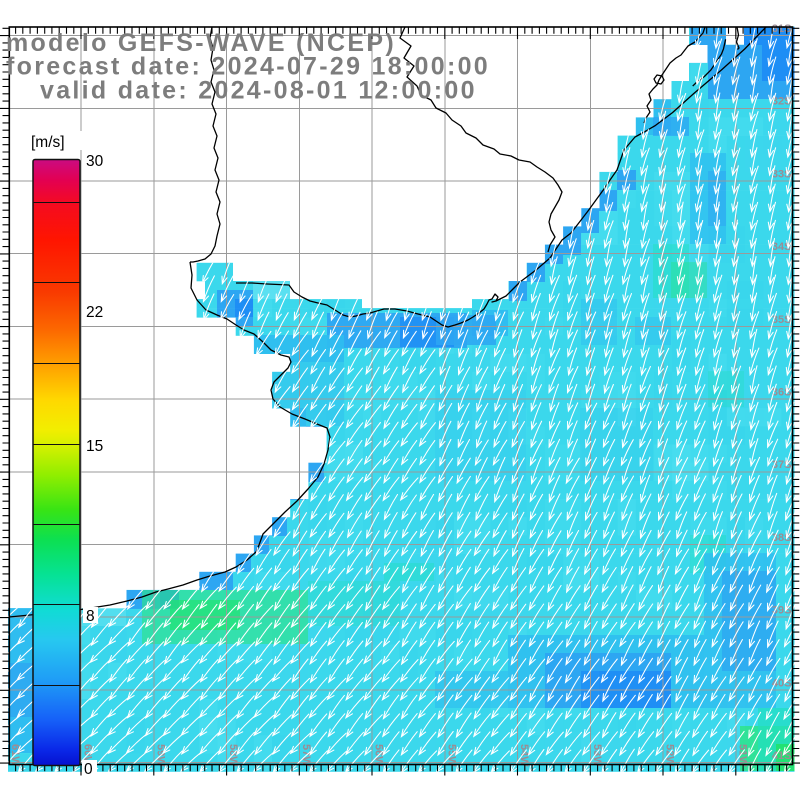 The image size is (800, 800). I want to click on svg-text: 51W, so click(742, 755).